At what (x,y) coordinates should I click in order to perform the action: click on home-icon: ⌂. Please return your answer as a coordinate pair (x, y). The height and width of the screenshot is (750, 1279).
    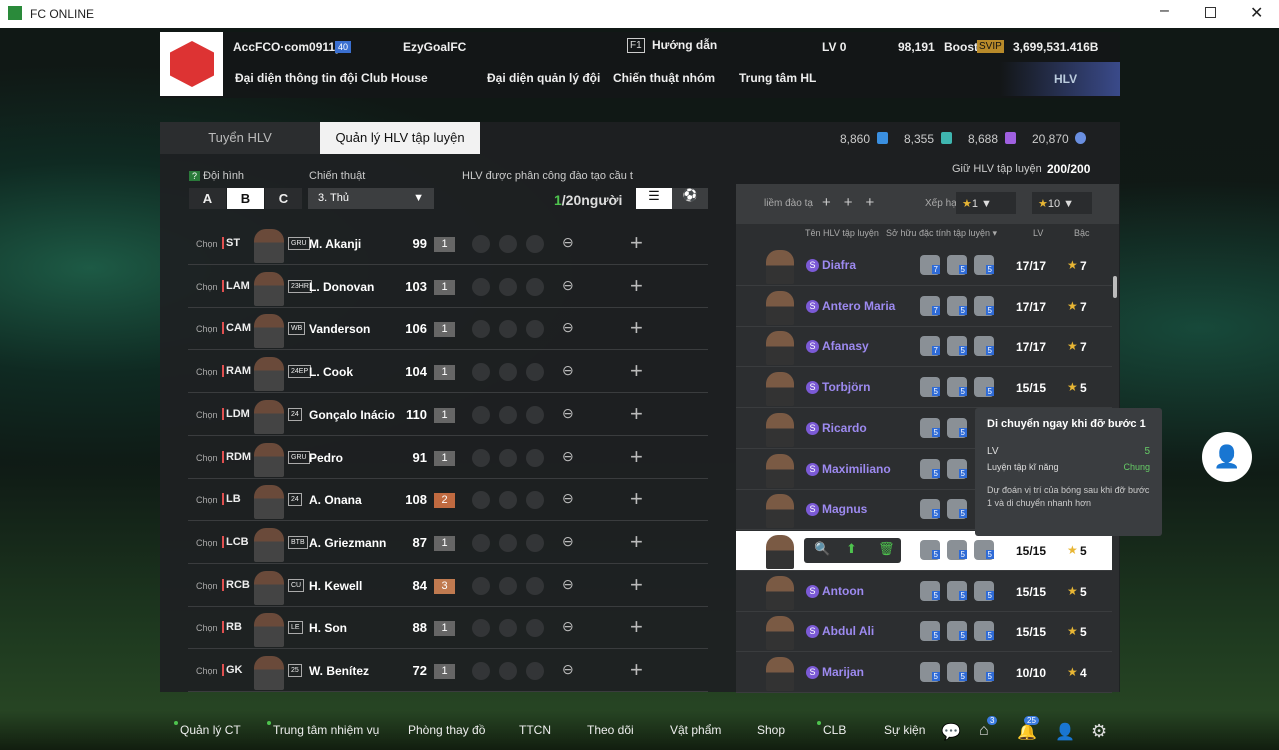
    Looking at the image, I should click on (984, 730).